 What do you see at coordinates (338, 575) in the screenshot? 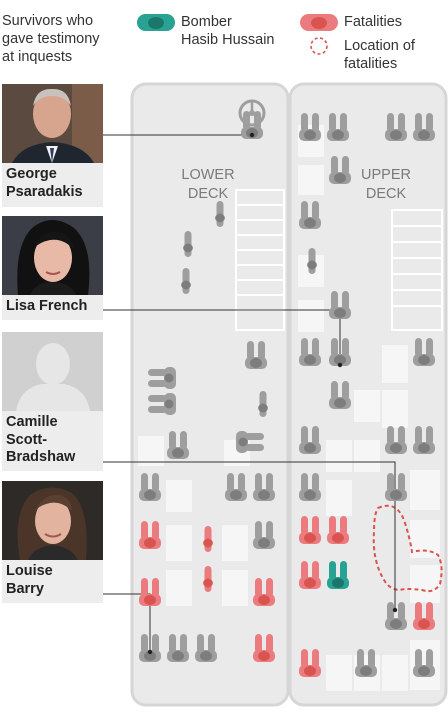
I see `bomber-seat` at bounding box center [338, 575].